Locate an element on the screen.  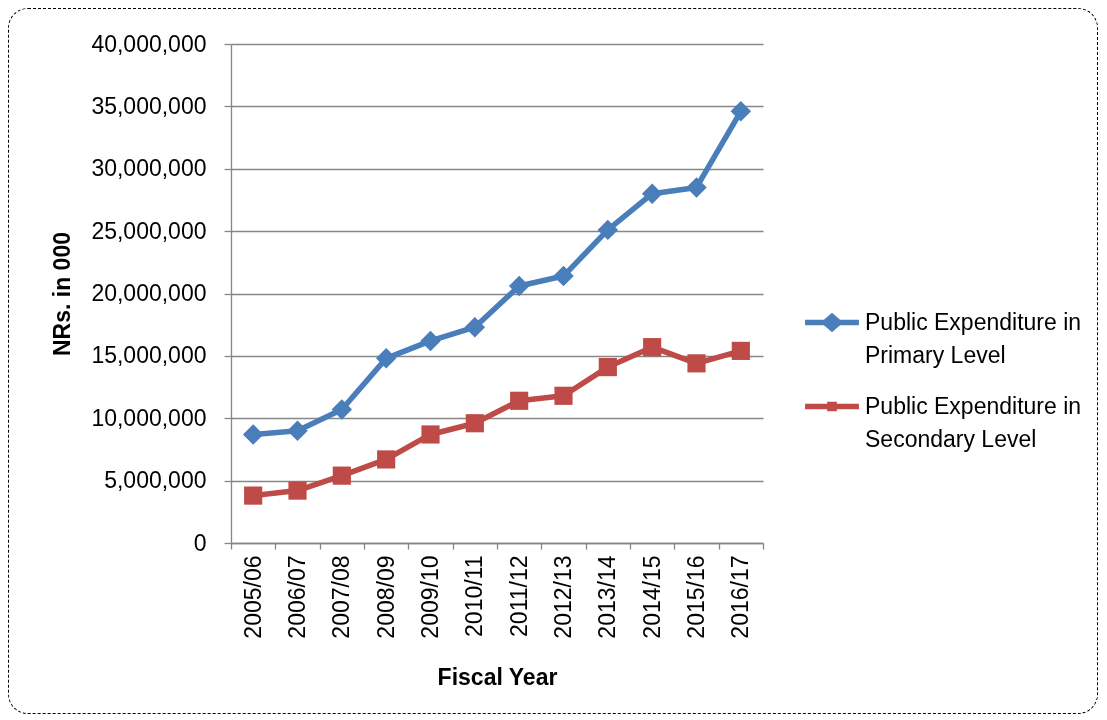
x-tick-label: 2012/13 is located at coordinates (563, 597).